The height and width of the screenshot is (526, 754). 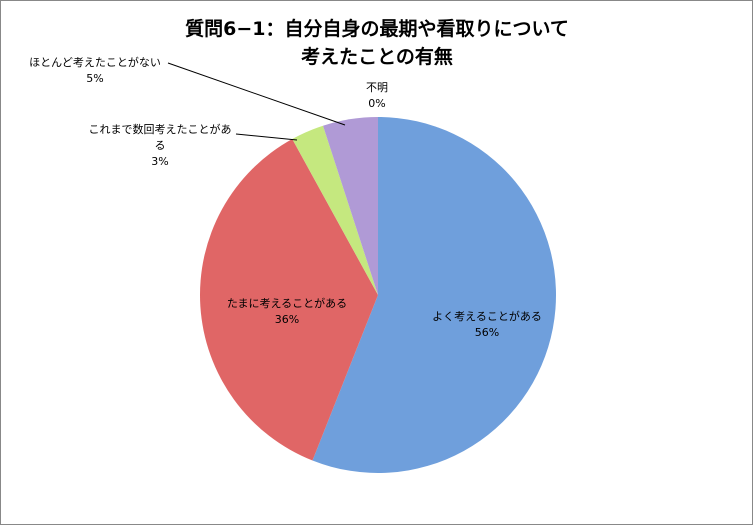 What do you see at coordinates (95, 62) in the screenshot?
I see `slice-label: ほとんど考えたことがない` at bounding box center [95, 62].